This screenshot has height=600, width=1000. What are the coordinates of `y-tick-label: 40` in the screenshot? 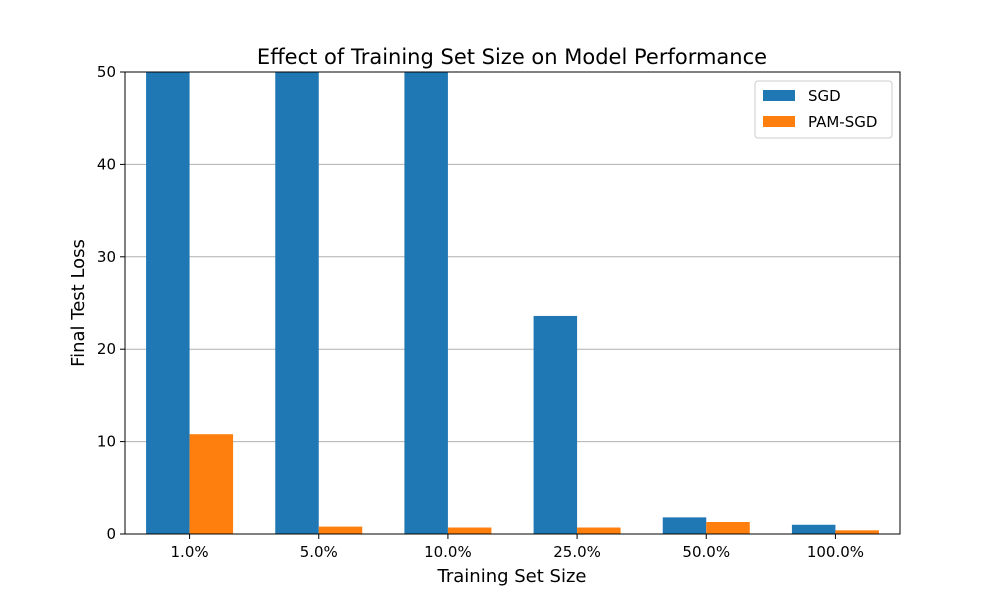 It's located at (106, 164).